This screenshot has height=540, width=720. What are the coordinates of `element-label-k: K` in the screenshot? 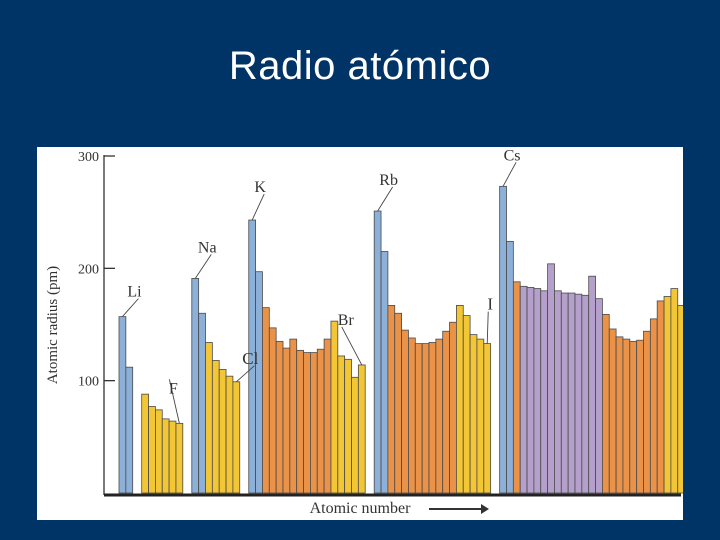 It's located at (260, 187).